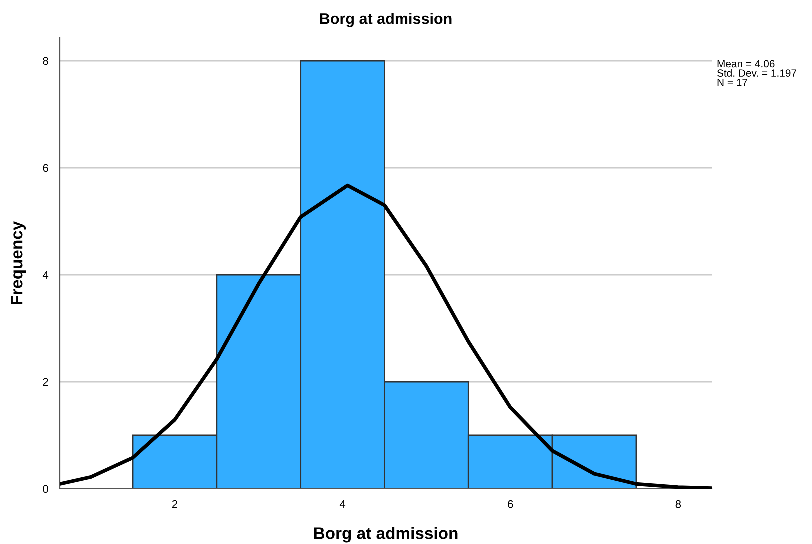 The width and height of the screenshot is (812, 544). I want to click on y-tick-label: 6, so click(45, 168).